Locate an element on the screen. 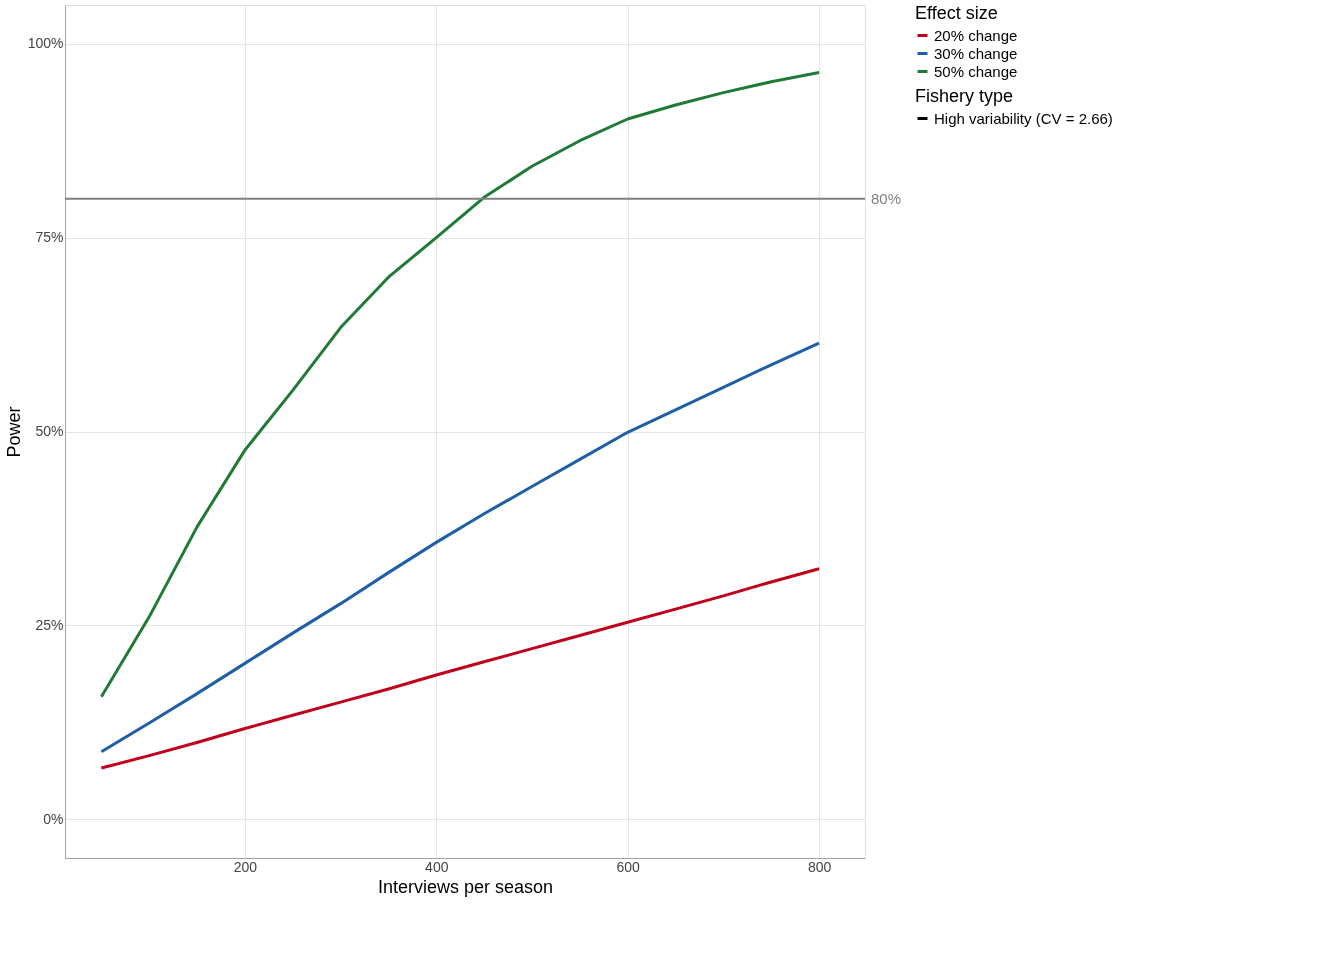  y-tick-label: 100% is located at coordinates (45, 43).